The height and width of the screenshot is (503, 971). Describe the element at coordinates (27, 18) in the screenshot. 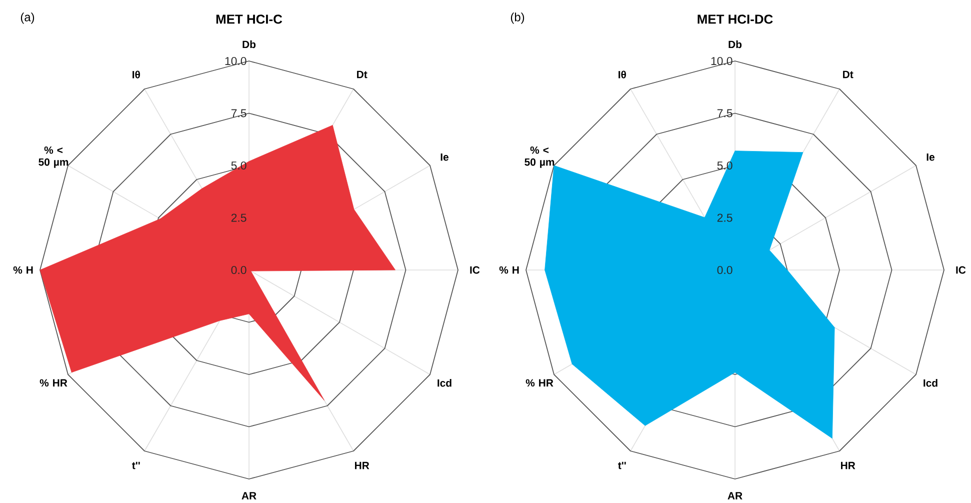

I see `text: (a)` at that location.